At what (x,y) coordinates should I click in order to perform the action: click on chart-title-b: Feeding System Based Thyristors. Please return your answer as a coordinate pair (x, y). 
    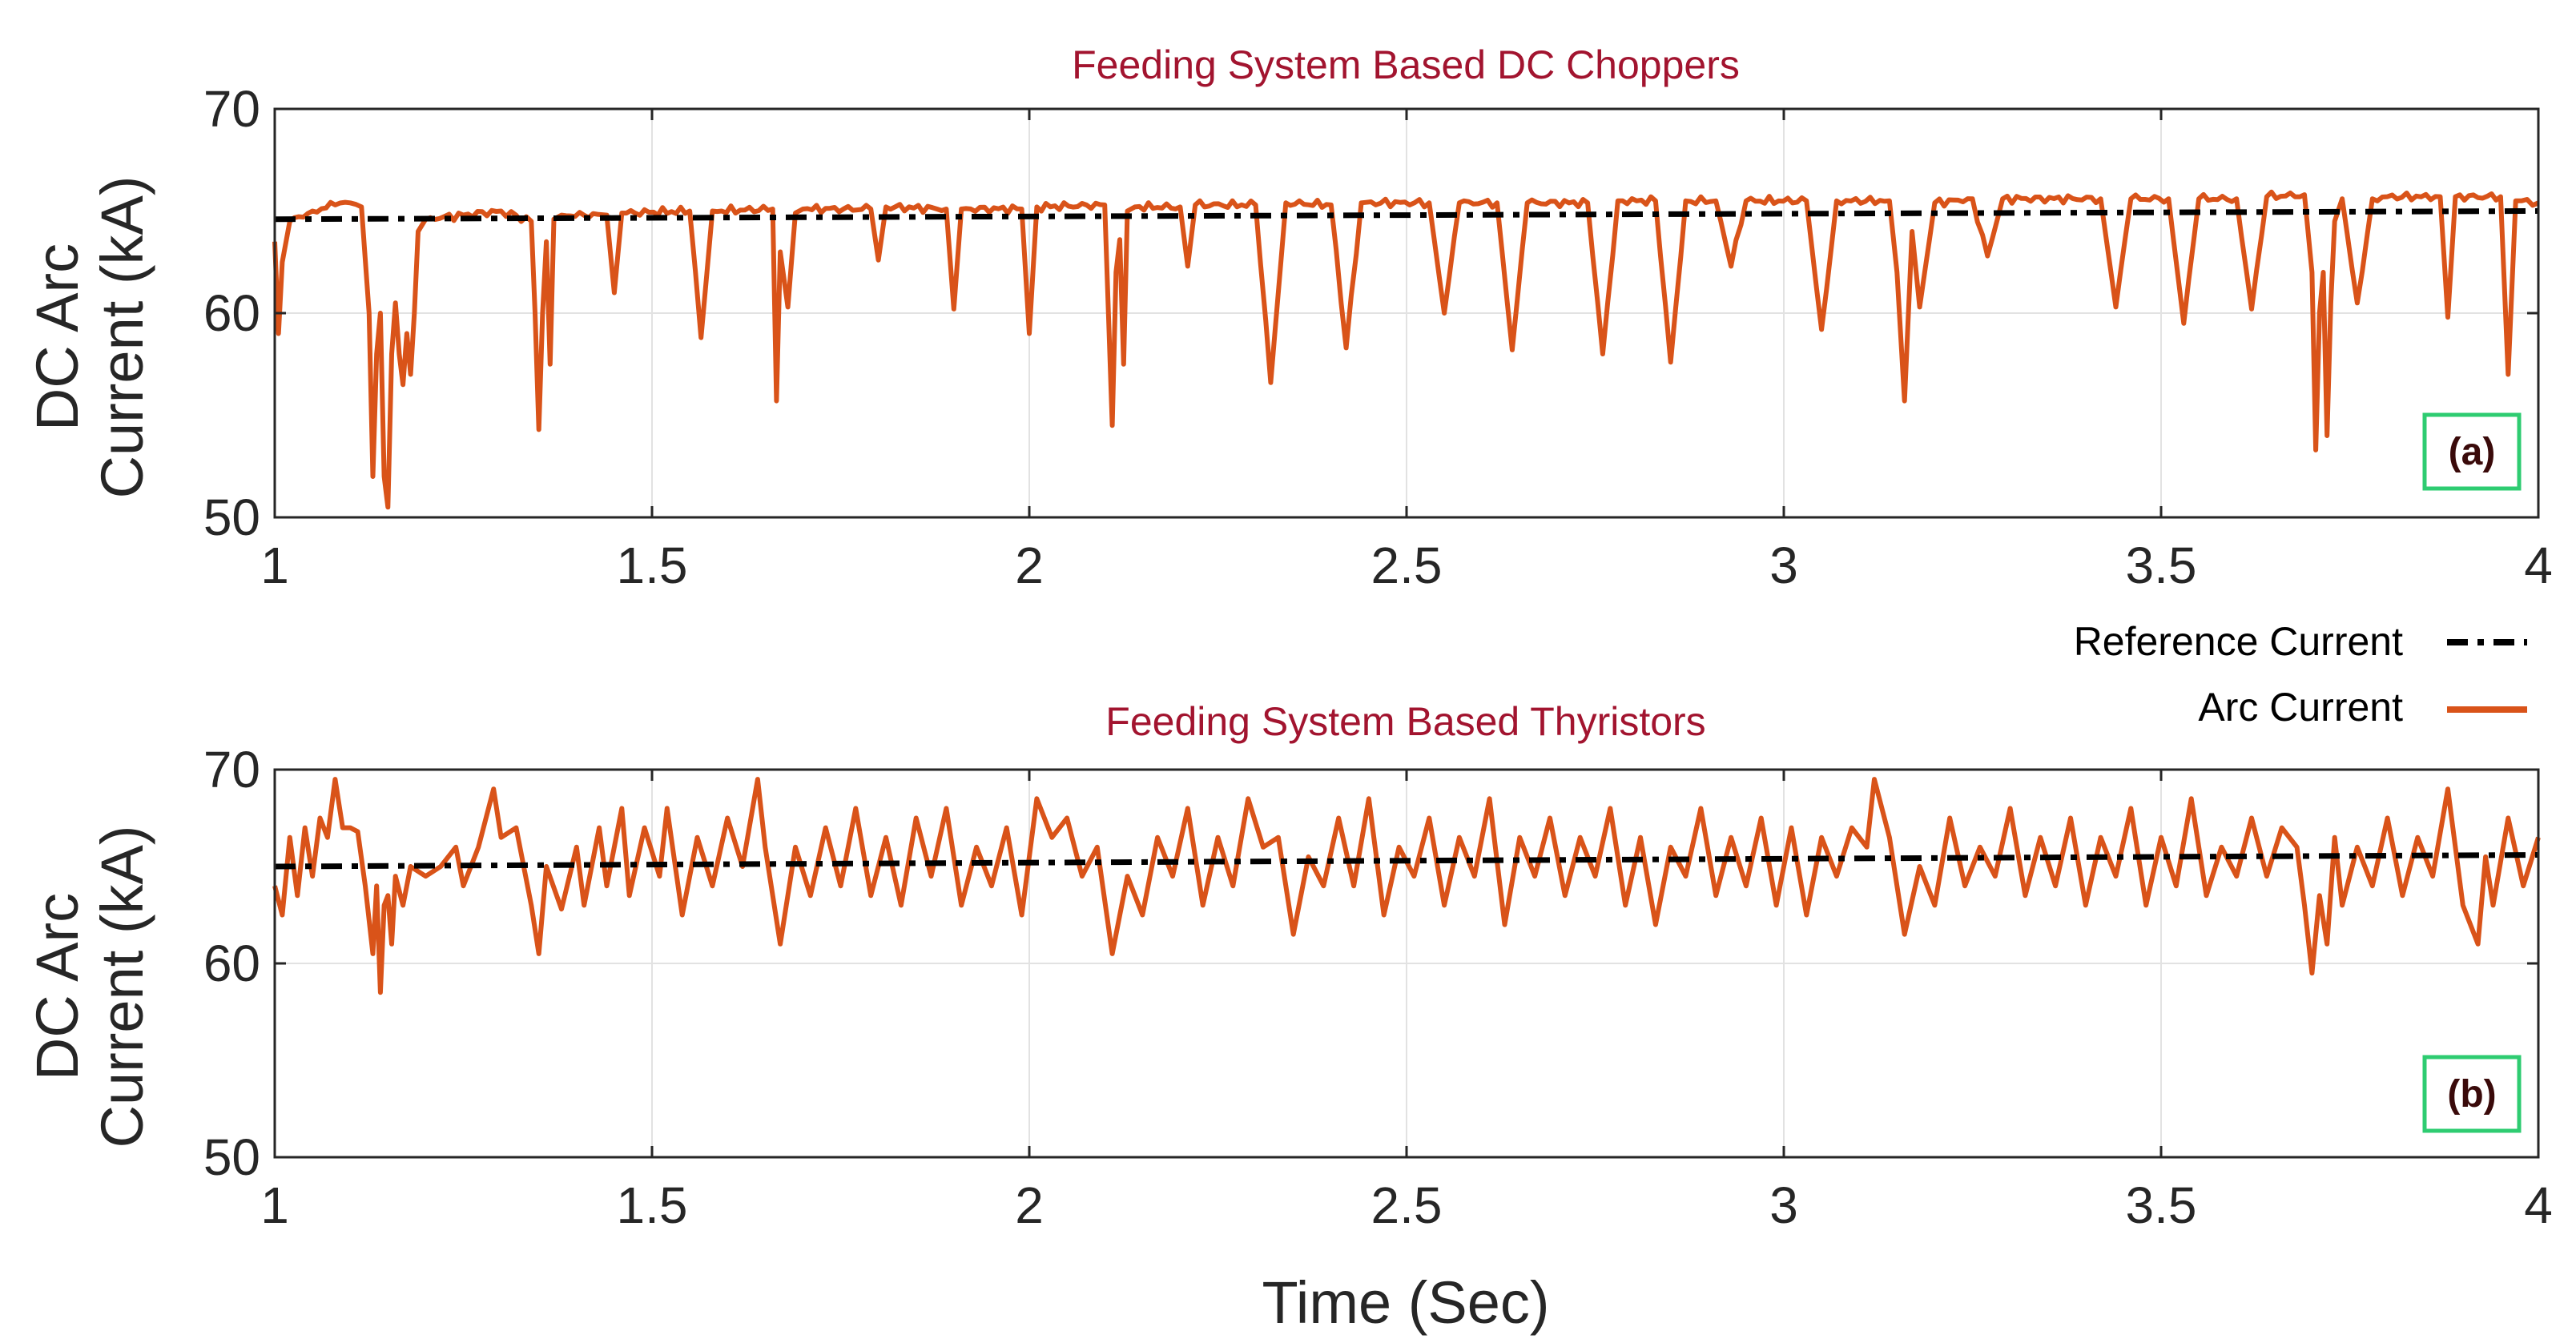
    Looking at the image, I should click on (1405, 722).